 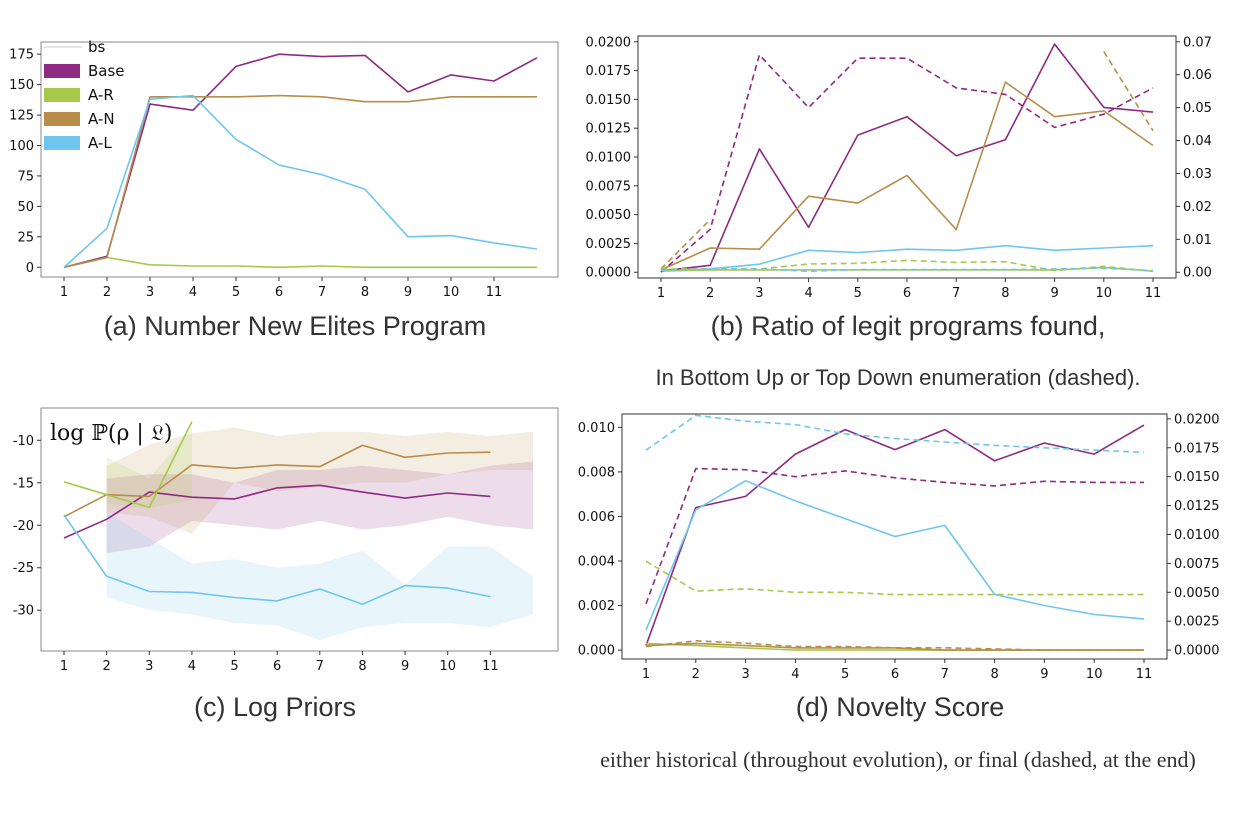 What do you see at coordinates (23, 526) in the screenshot?
I see `panel-c-ytick-label: -20` at bounding box center [23, 526].